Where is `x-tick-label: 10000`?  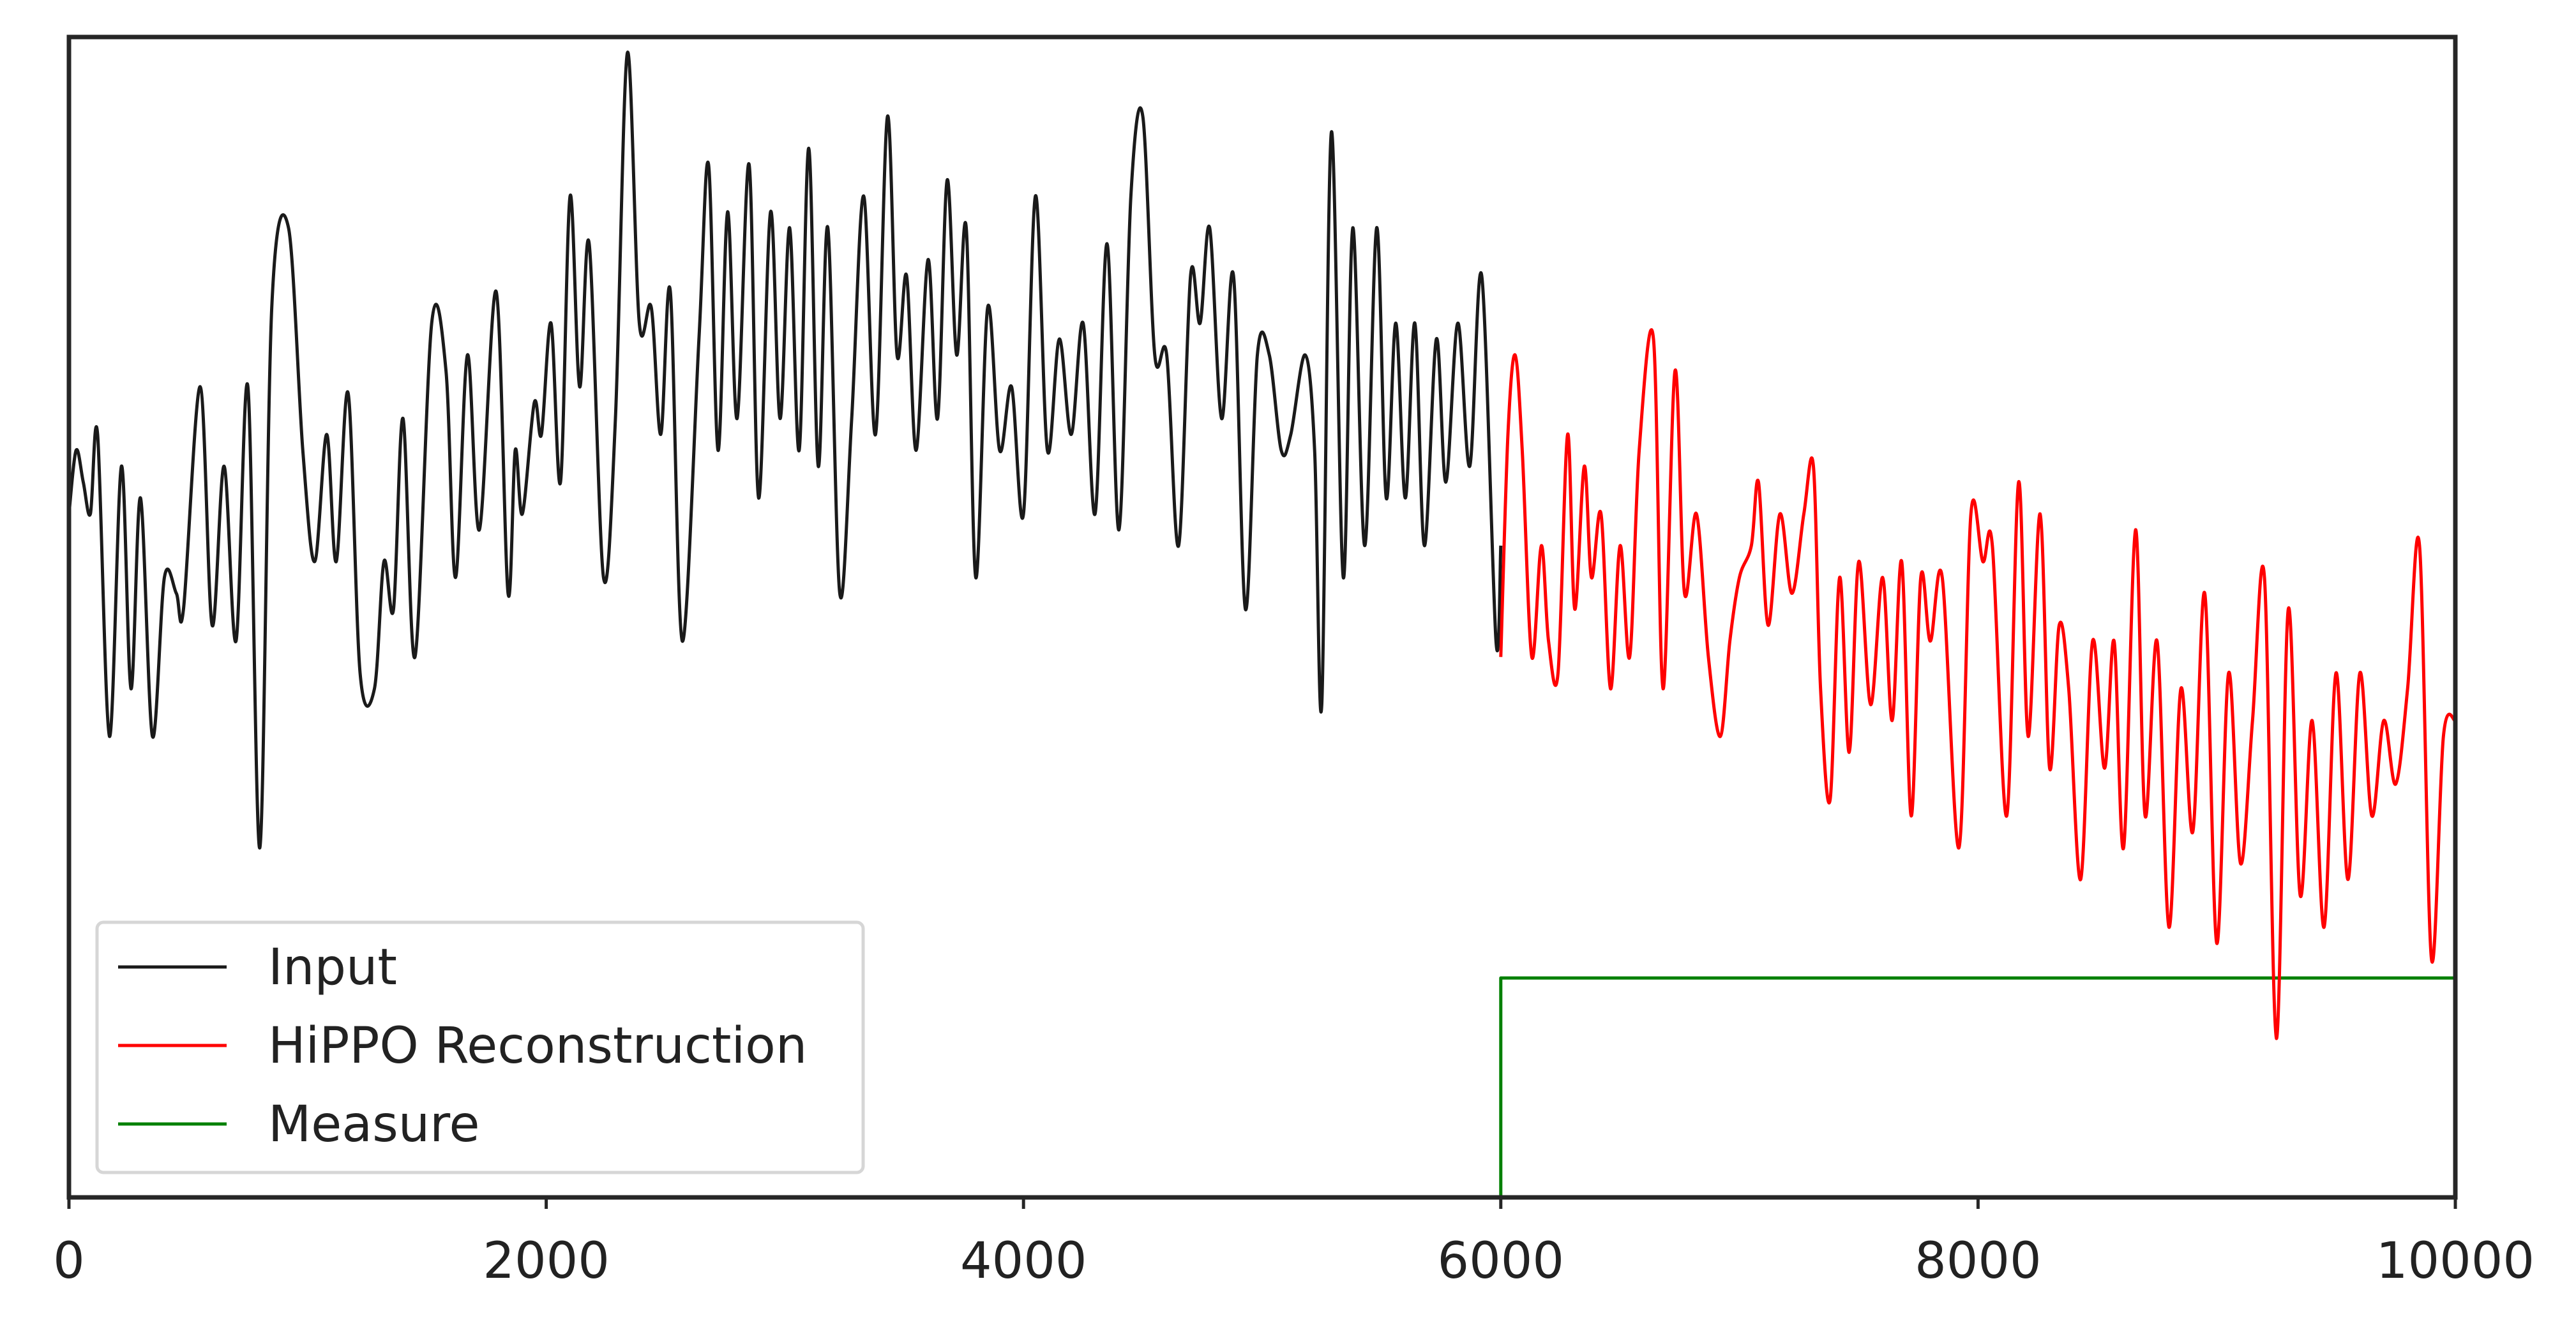
x-tick-label: 10000 is located at coordinates (2455, 1261).